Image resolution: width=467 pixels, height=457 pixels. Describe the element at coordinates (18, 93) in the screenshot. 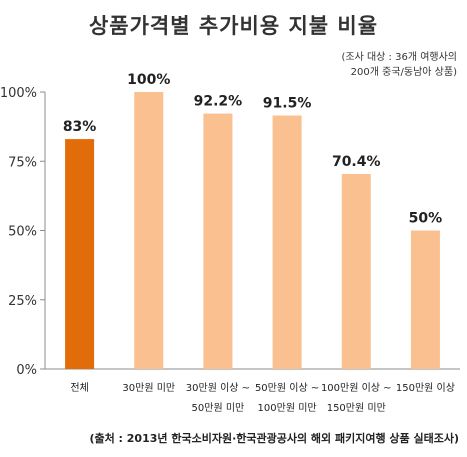

I see `y-tick-label: 100%` at that location.